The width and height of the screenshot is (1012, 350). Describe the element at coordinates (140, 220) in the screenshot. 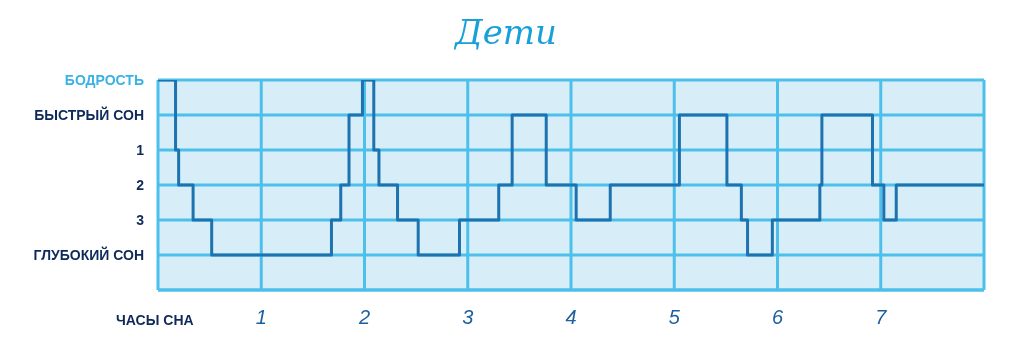

I see `y-tick-label: 3` at that location.